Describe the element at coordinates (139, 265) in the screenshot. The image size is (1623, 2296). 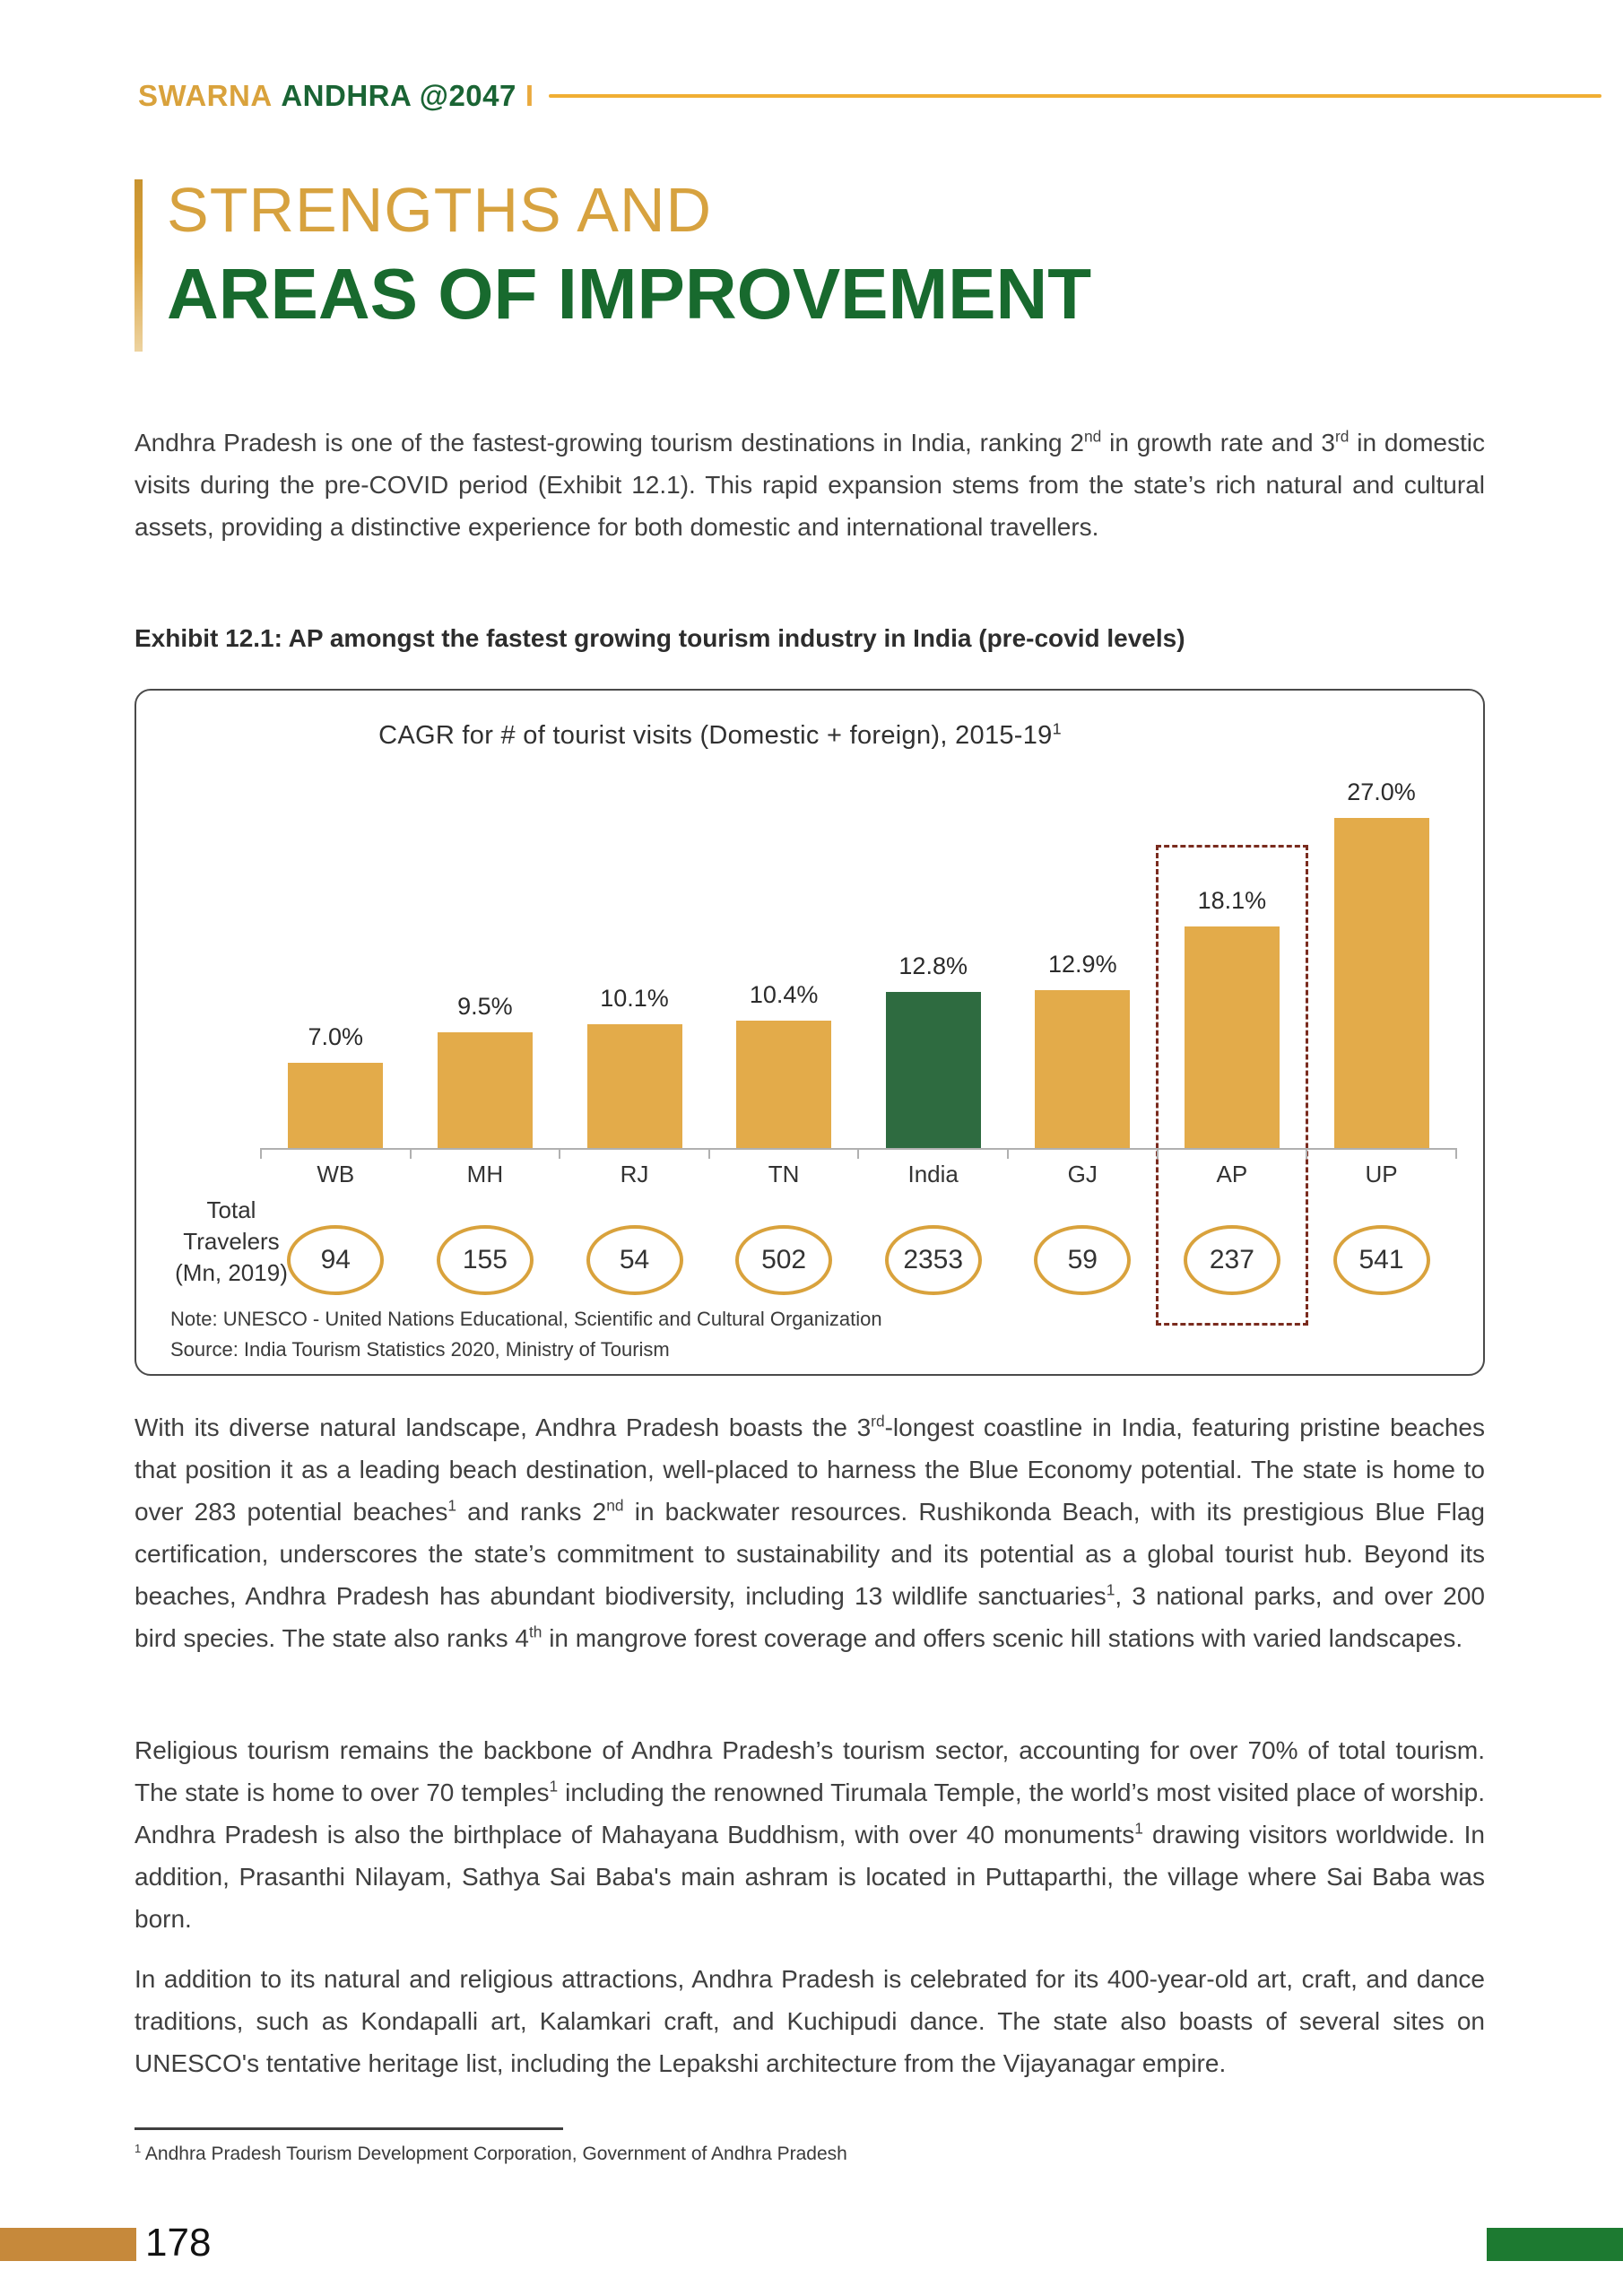
I see `title-accent-bar` at that location.